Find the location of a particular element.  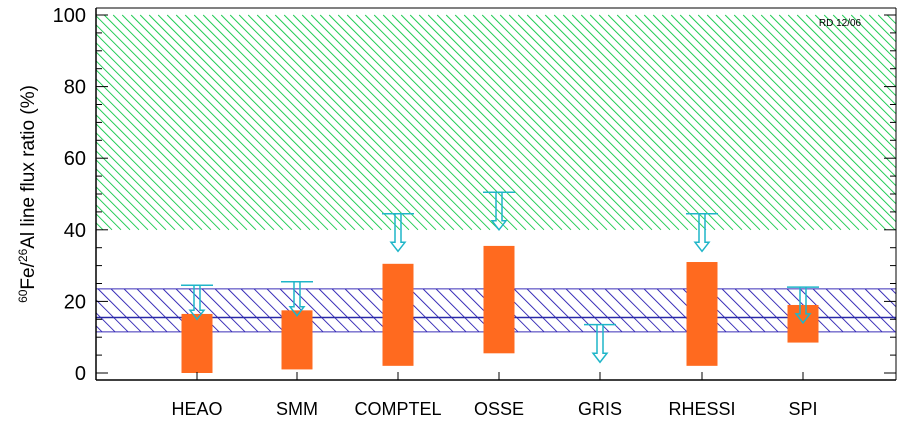

upper-limit-arrow-smm is located at coordinates (297, 298).